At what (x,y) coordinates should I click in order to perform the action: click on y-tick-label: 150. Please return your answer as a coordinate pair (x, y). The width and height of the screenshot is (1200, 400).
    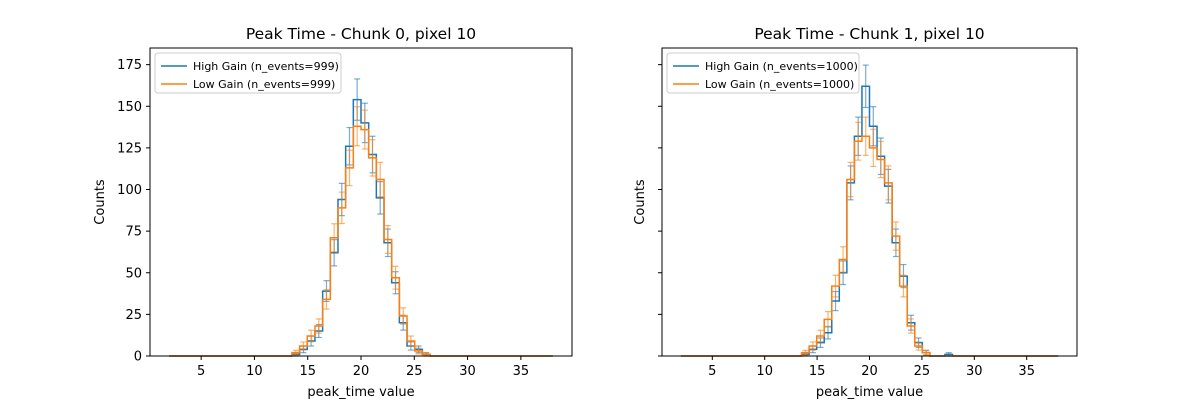
    Looking at the image, I should click on (129, 107).